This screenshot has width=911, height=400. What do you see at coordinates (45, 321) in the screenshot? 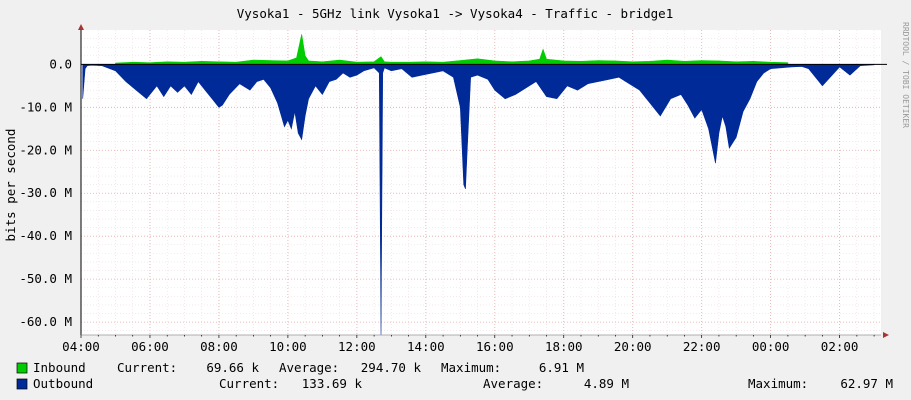
I see `y-tick-label: -60.0 M` at bounding box center [45, 321].